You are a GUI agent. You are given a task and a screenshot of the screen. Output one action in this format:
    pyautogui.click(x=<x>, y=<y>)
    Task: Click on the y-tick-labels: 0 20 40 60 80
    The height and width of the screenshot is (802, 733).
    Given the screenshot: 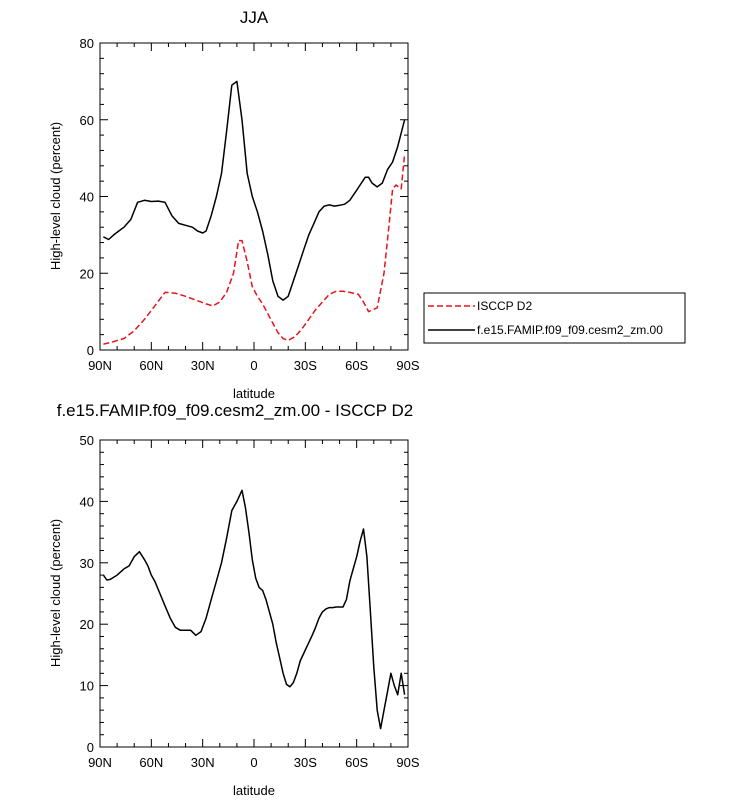 What is the action you would take?
    pyautogui.click(x=87, y=197)
    